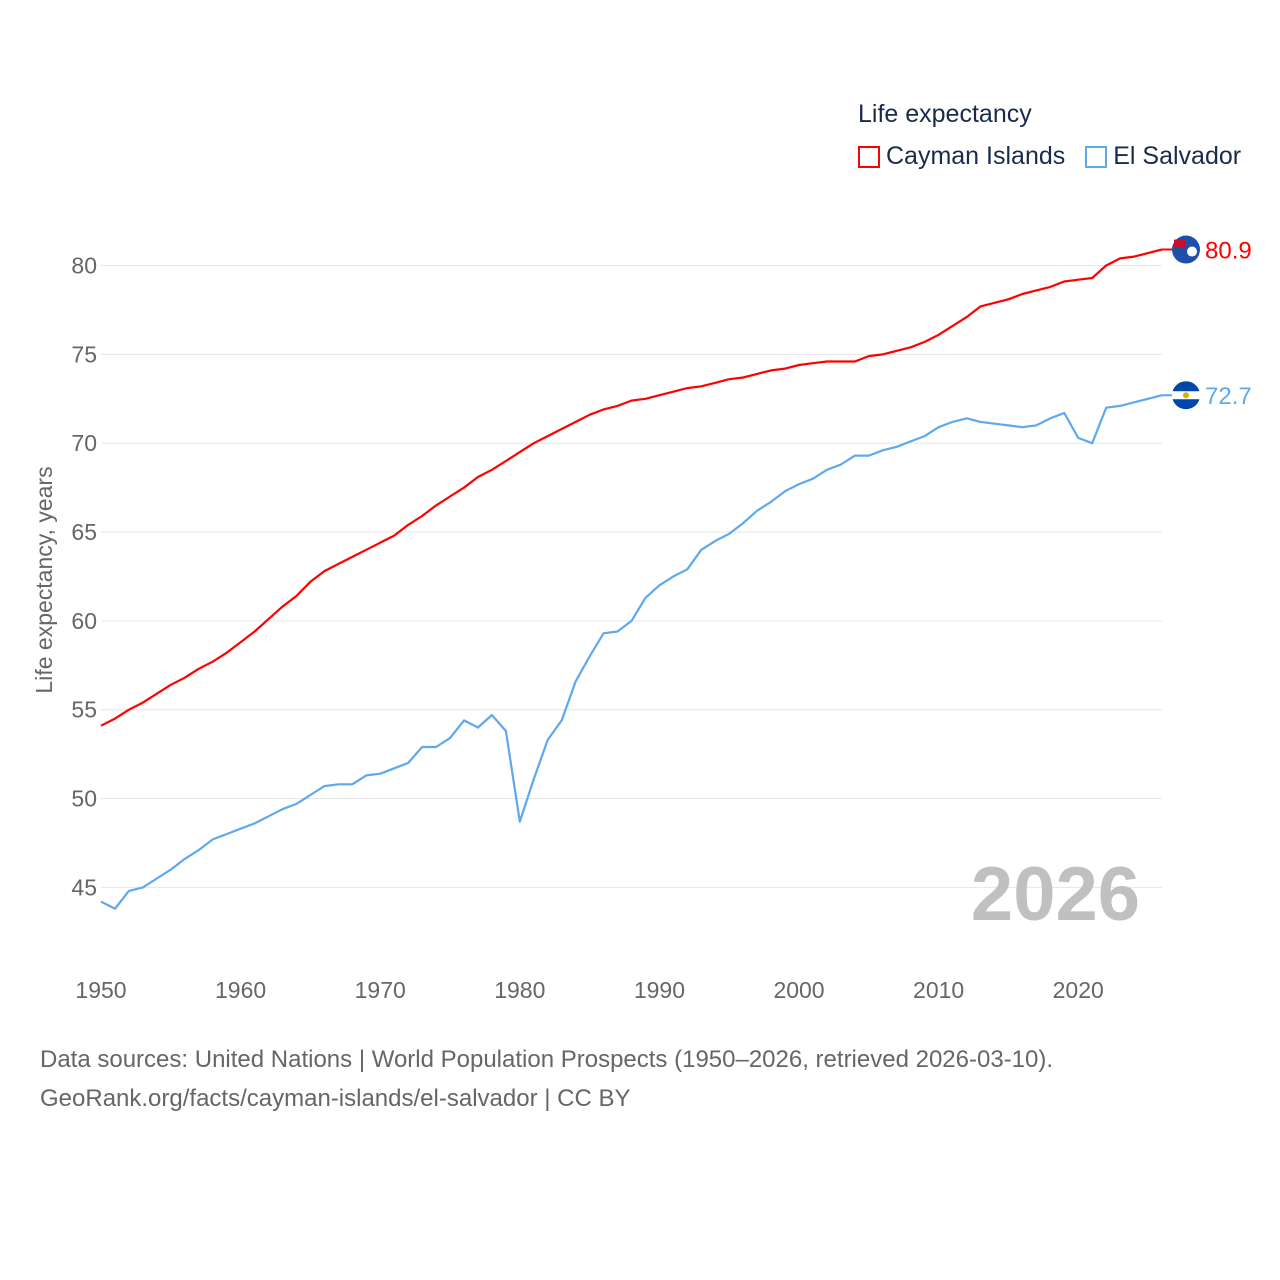  I want to click on year-label: 2026, so click(1055, 894).